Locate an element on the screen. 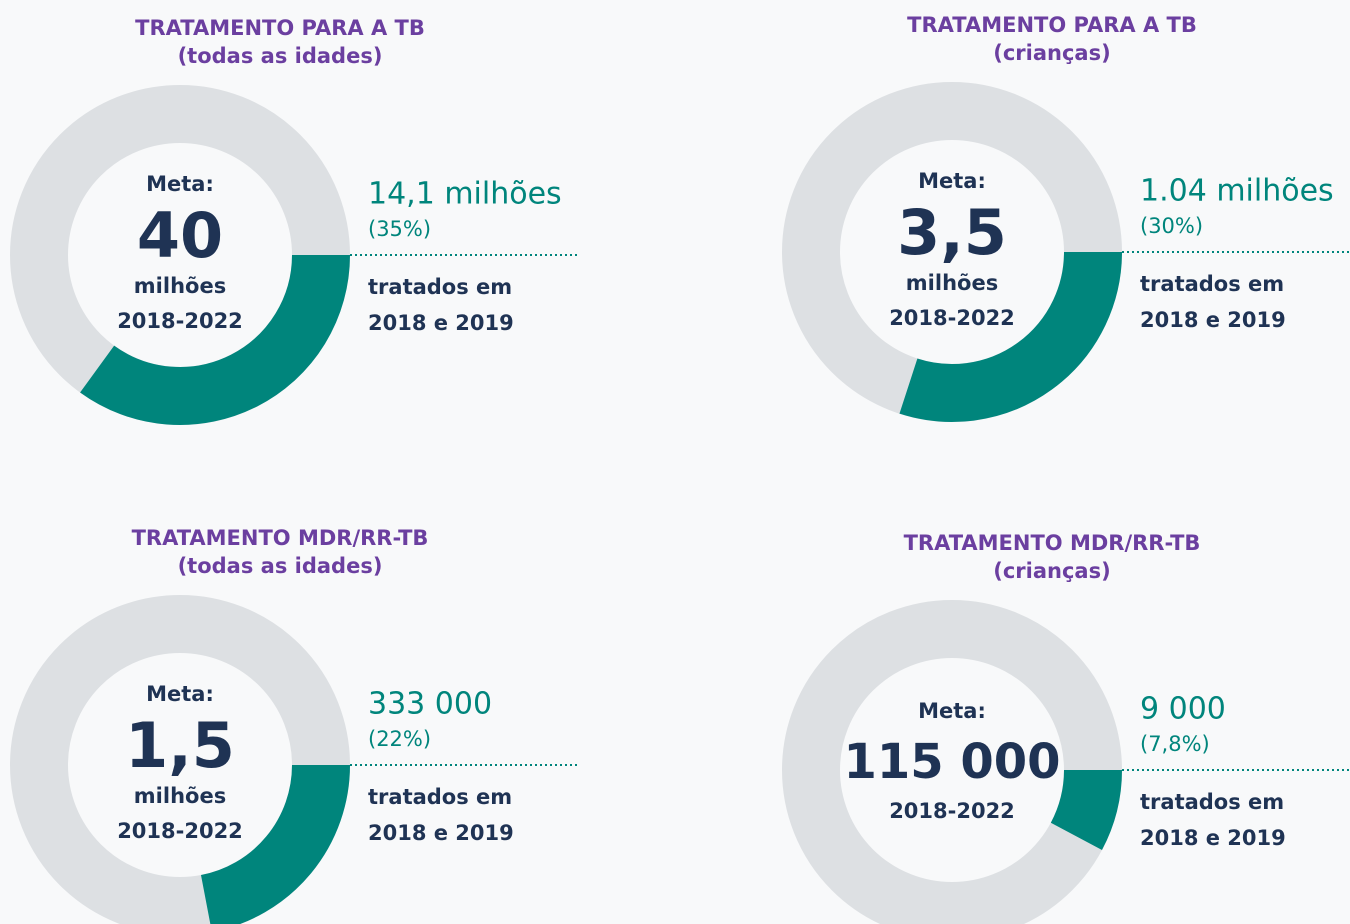 The height and width of the screenshot is (924, 1350). callout-value: 14,1 milhões is located at coordinates (465, 194).